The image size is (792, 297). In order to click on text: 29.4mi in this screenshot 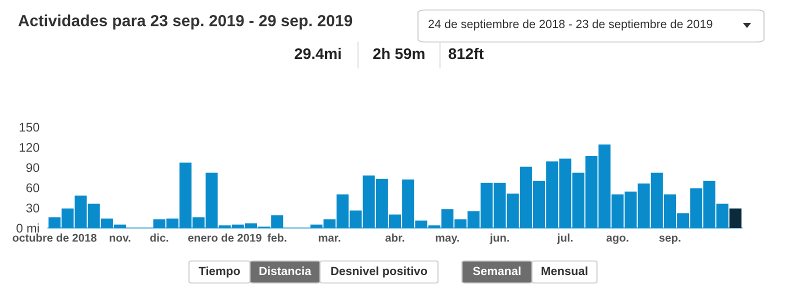, I will do `click(317, 54)`.